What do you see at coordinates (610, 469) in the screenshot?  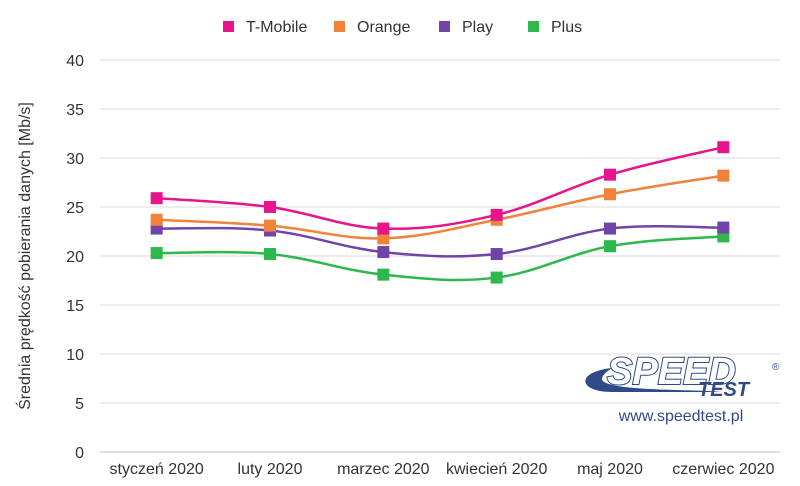 I see `x-tick-label: maj 2020` at bounding box center [610, 469].